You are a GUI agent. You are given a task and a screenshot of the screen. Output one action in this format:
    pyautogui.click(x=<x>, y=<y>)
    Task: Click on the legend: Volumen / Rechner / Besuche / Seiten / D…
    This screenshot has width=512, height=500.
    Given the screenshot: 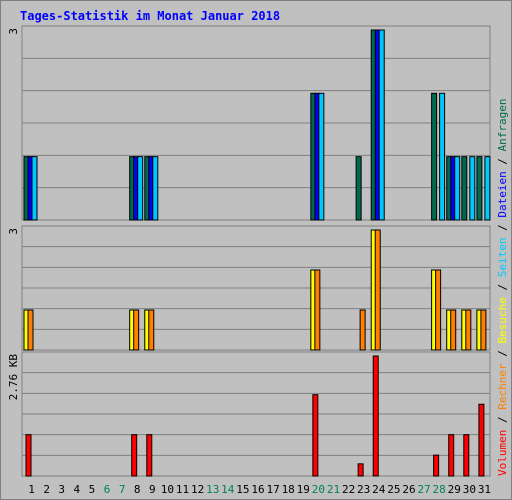 What is the action you would take?
    pyautogui.click(x=502, y=287)
    